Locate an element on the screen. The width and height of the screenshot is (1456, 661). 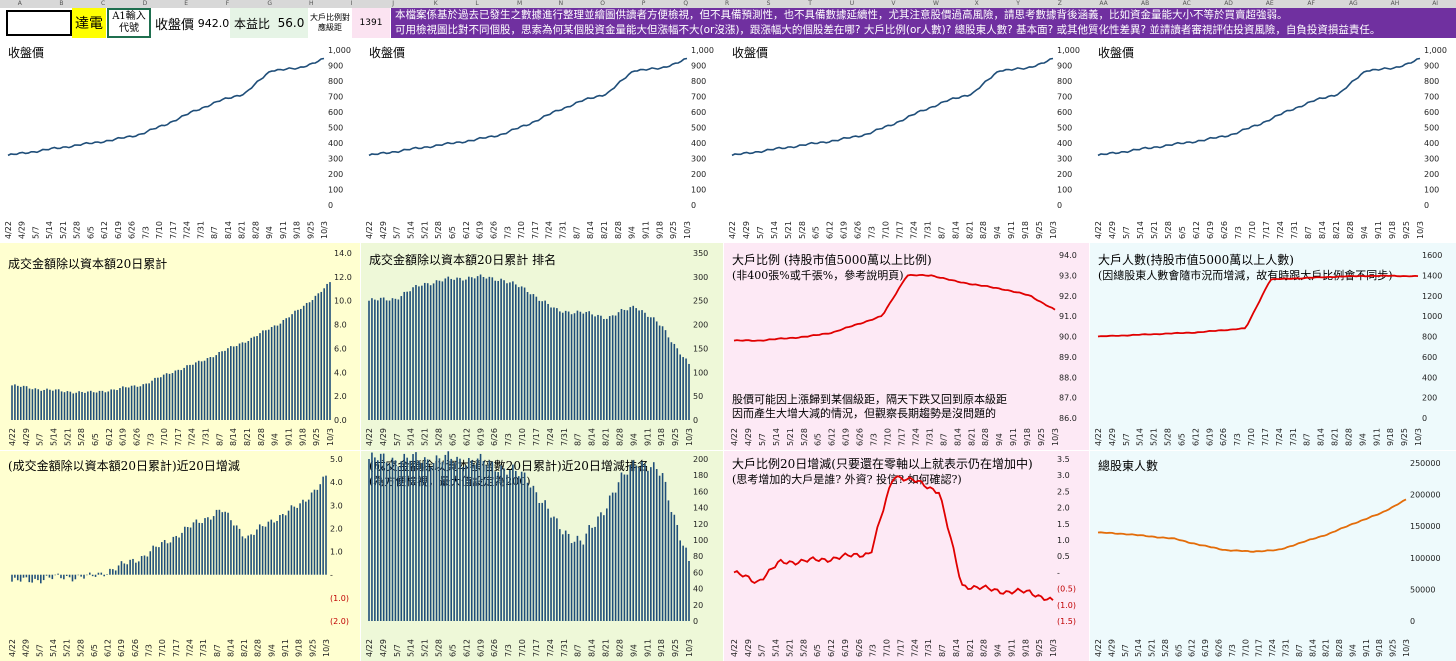
column-letter: X is located at coordinates (976, 3).